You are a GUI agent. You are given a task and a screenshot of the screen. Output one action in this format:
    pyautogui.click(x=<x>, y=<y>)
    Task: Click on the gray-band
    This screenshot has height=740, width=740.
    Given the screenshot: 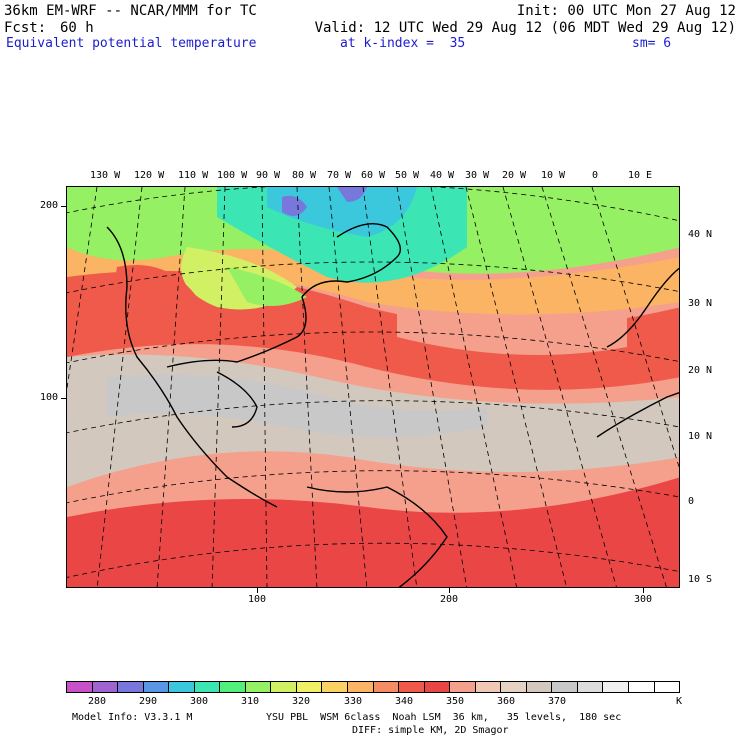 What is the action you would take?
    pyautogui.click(x=297, y=405)
    